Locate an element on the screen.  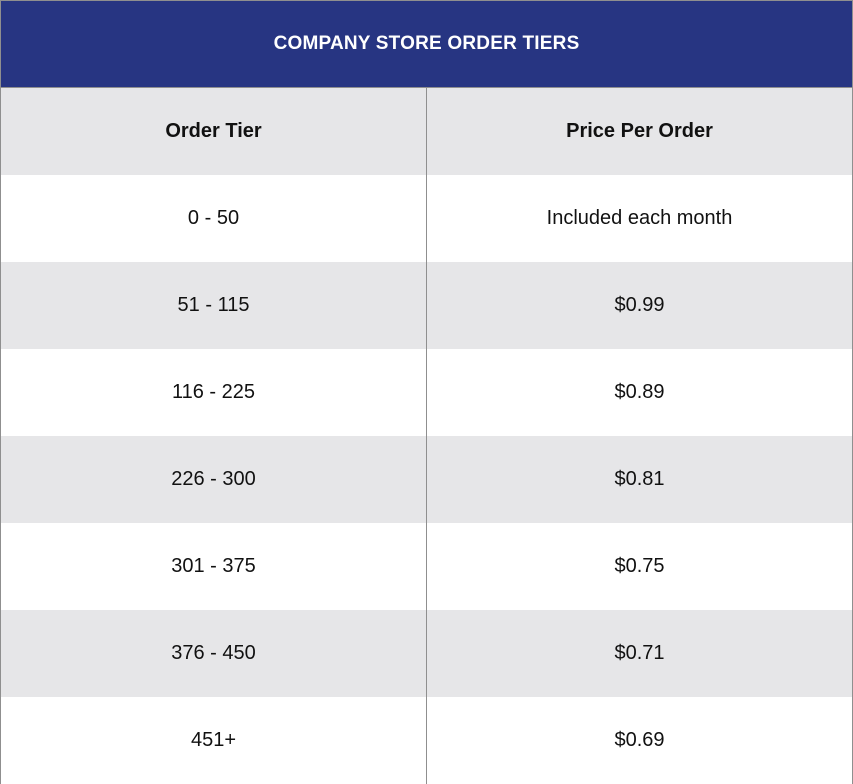
table-header-row: Order Tier Price Per Order is located at coordinates (426, 131).